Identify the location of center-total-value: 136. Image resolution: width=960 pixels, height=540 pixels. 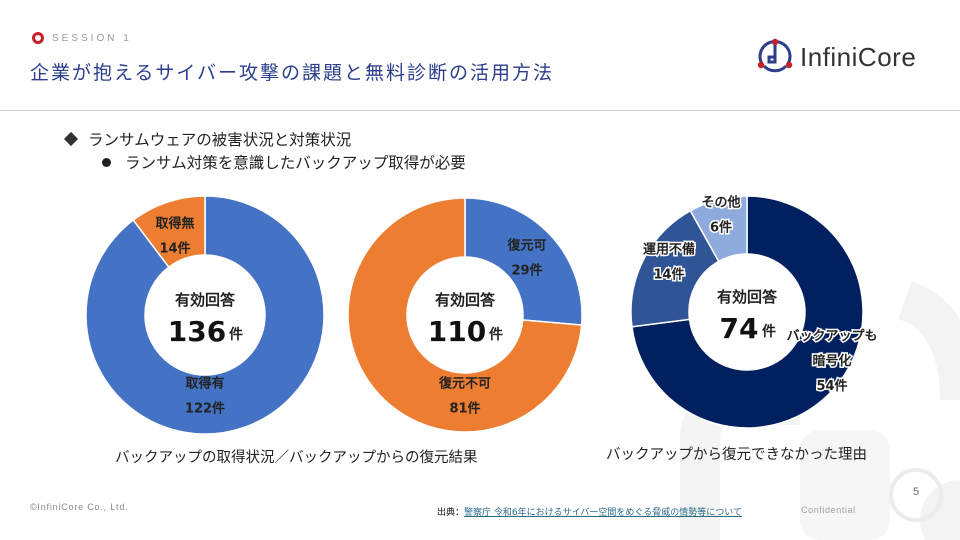
(197, 331).